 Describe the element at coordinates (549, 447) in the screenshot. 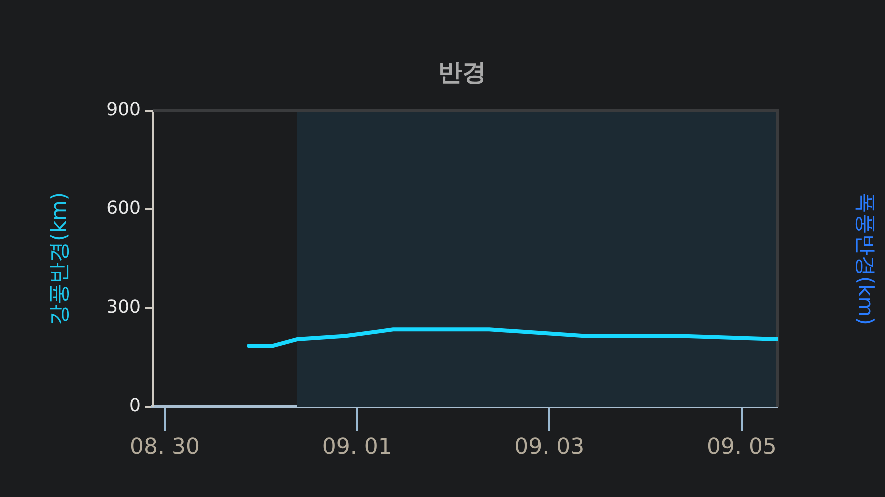

I see `x-tick-label: 09. 03` at that location.